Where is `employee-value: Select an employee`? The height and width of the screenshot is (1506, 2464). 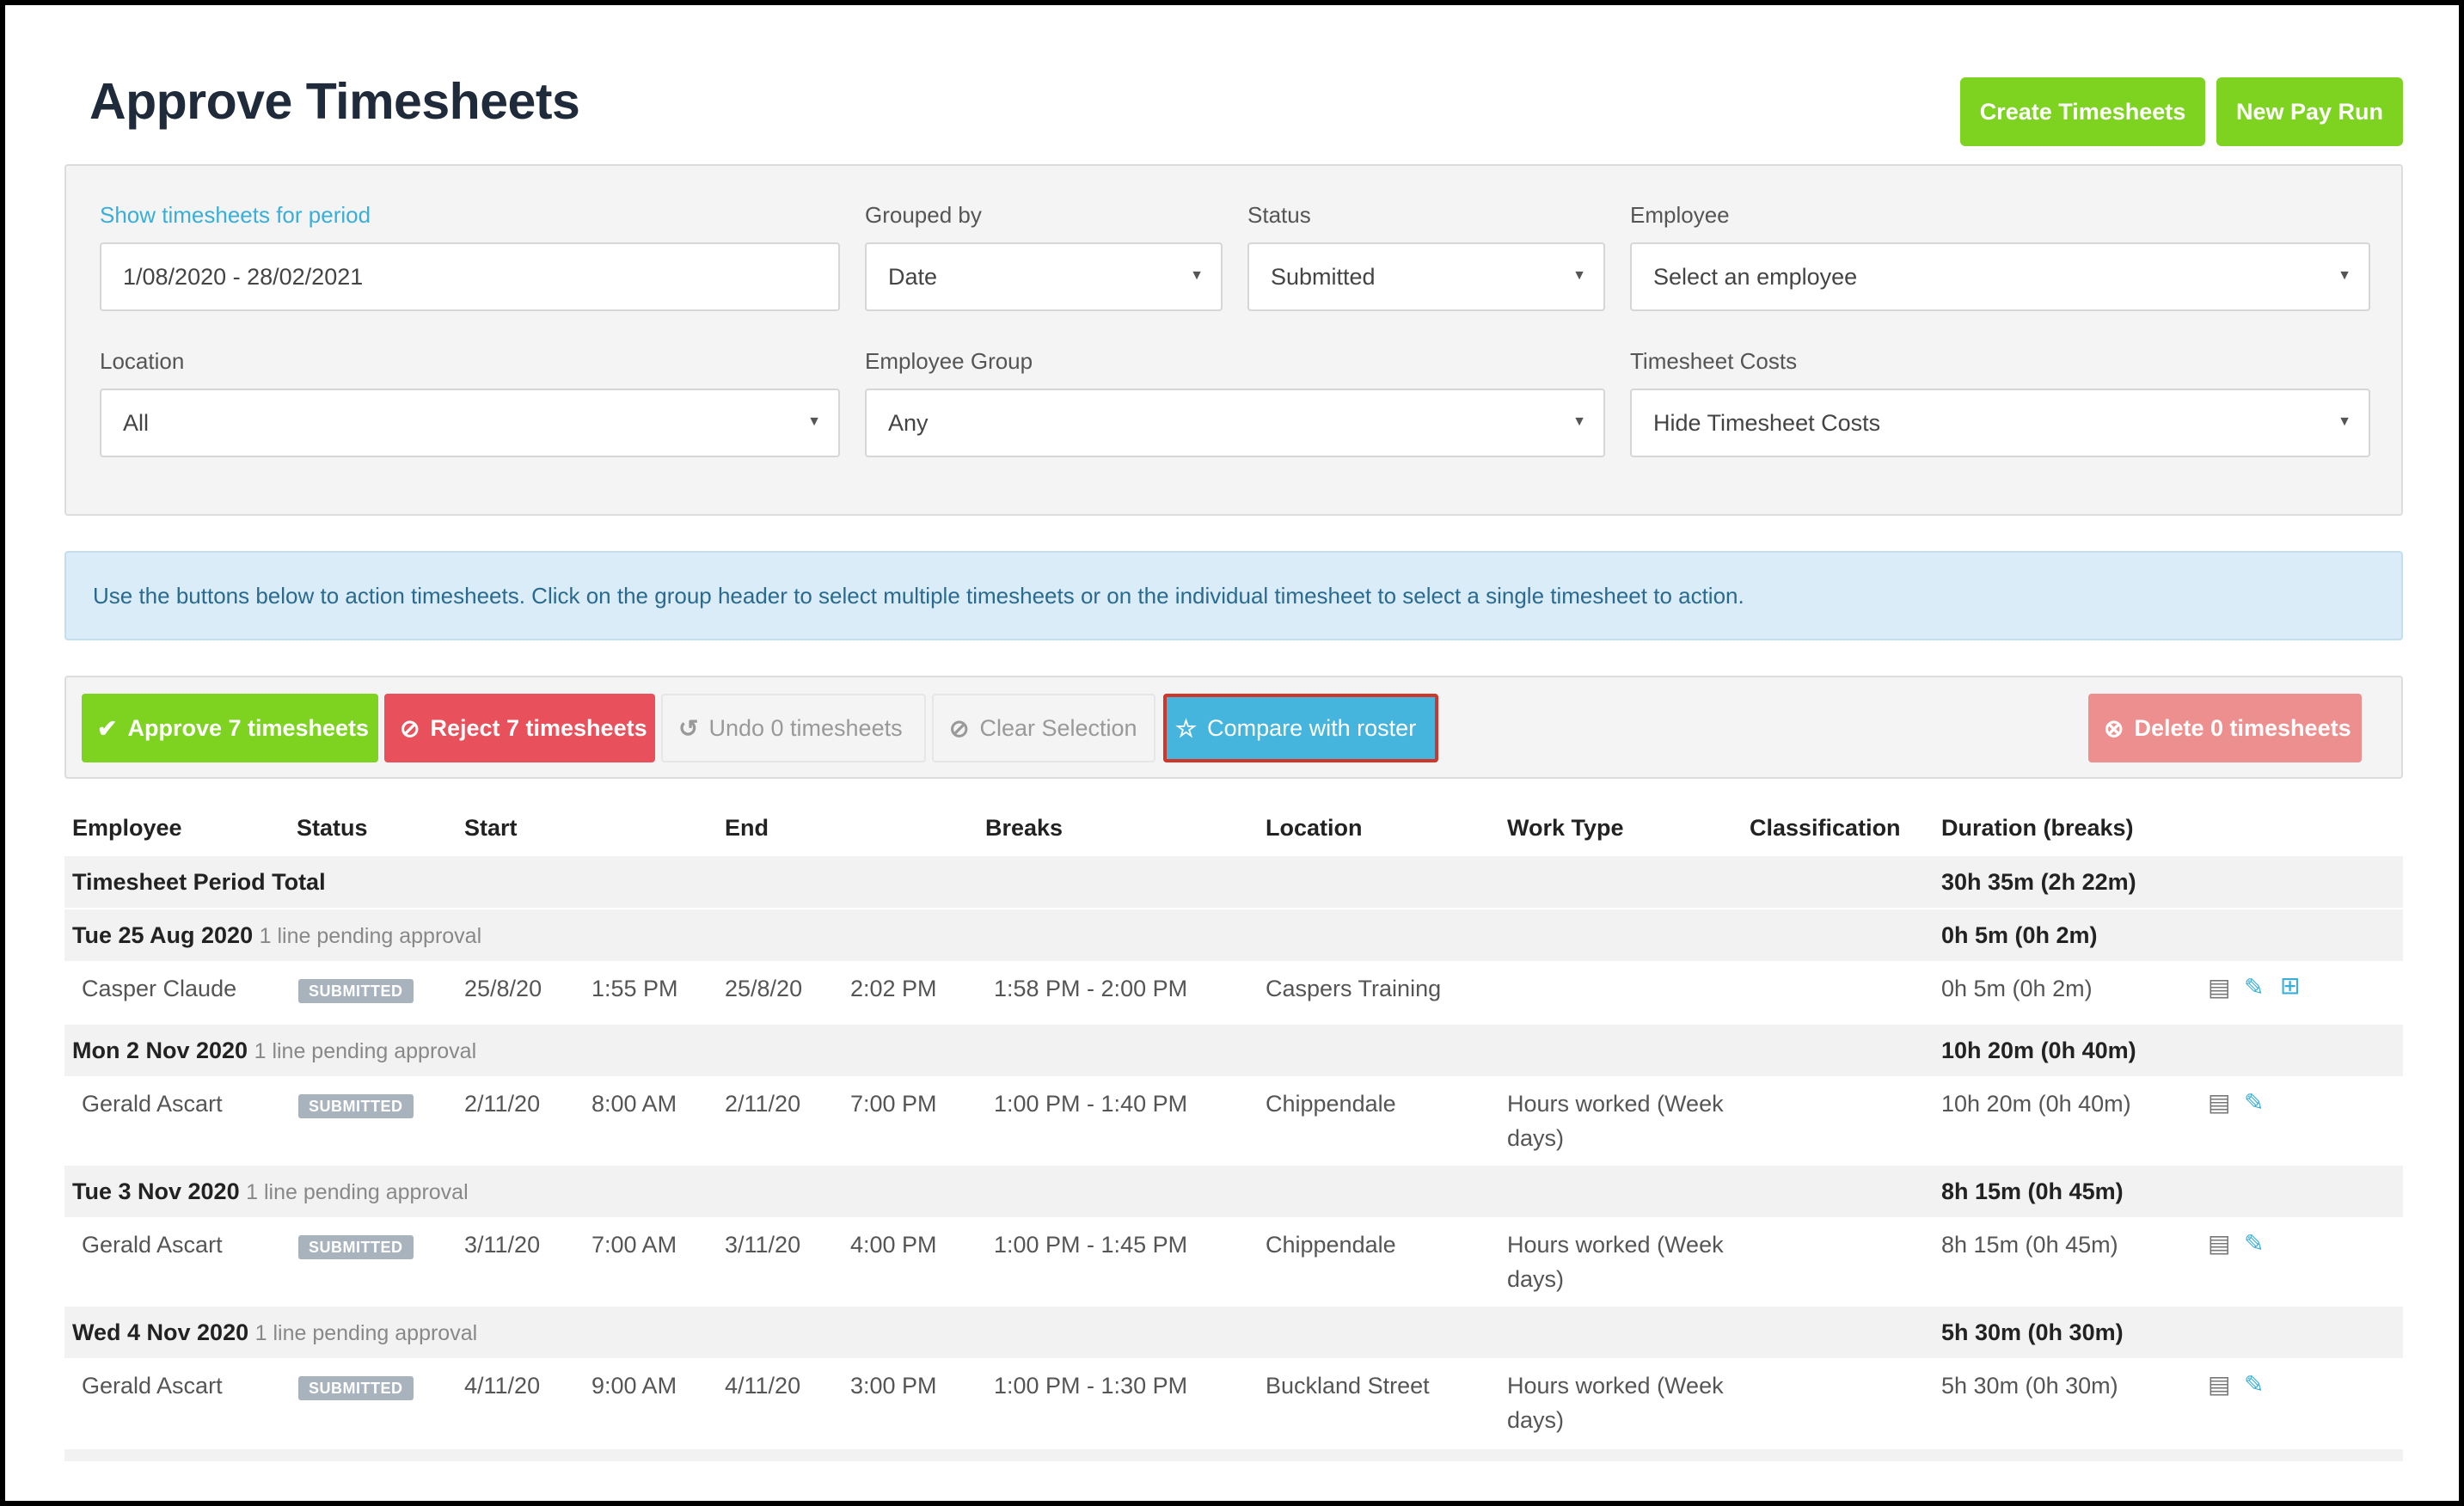
employee-value: Select an employee is located at coordinates (1755, 276).